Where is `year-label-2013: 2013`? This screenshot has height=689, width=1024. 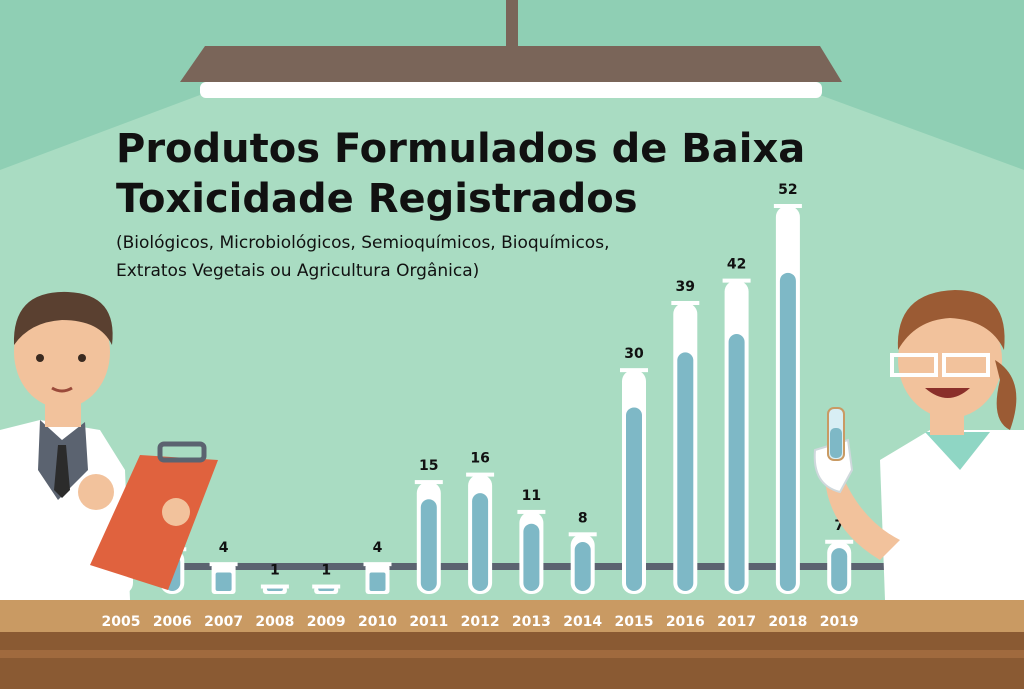
year-label-2013: 2013 is located at coordinates (531, 622).